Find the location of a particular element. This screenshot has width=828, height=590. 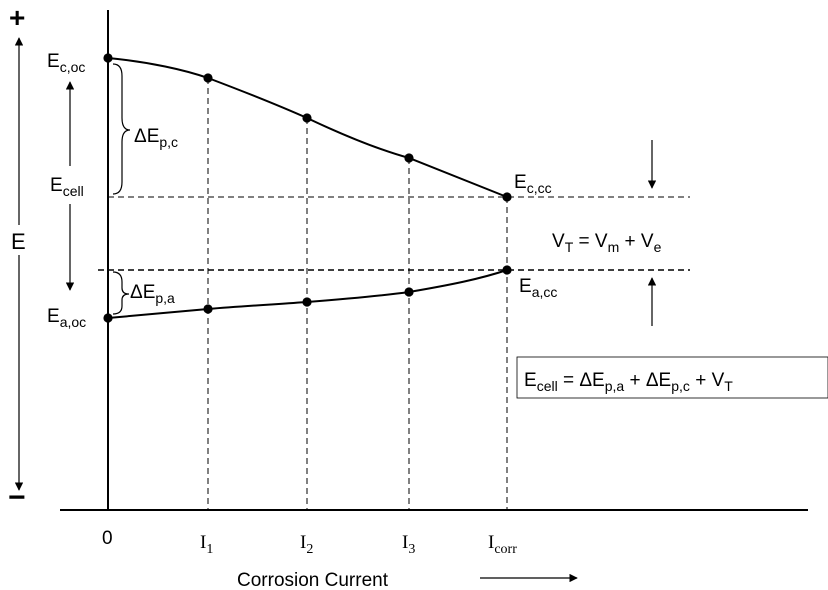

e-c-oc-label: Ec,oc is located at coordinates (66, 63).